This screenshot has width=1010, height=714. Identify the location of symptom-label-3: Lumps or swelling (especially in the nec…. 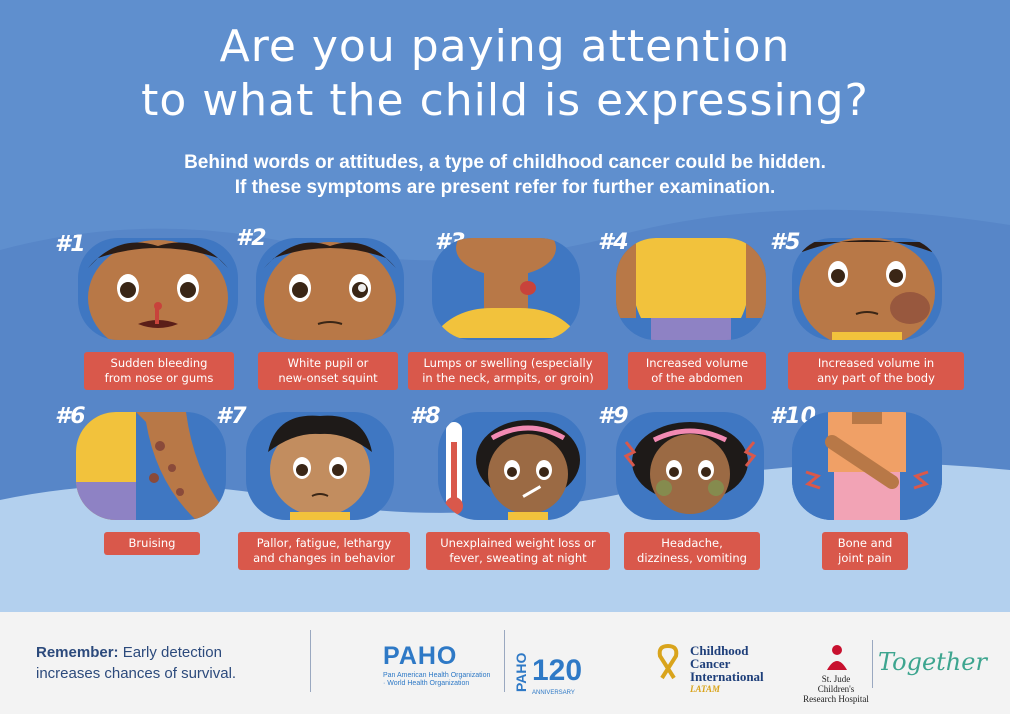
(508, 371).